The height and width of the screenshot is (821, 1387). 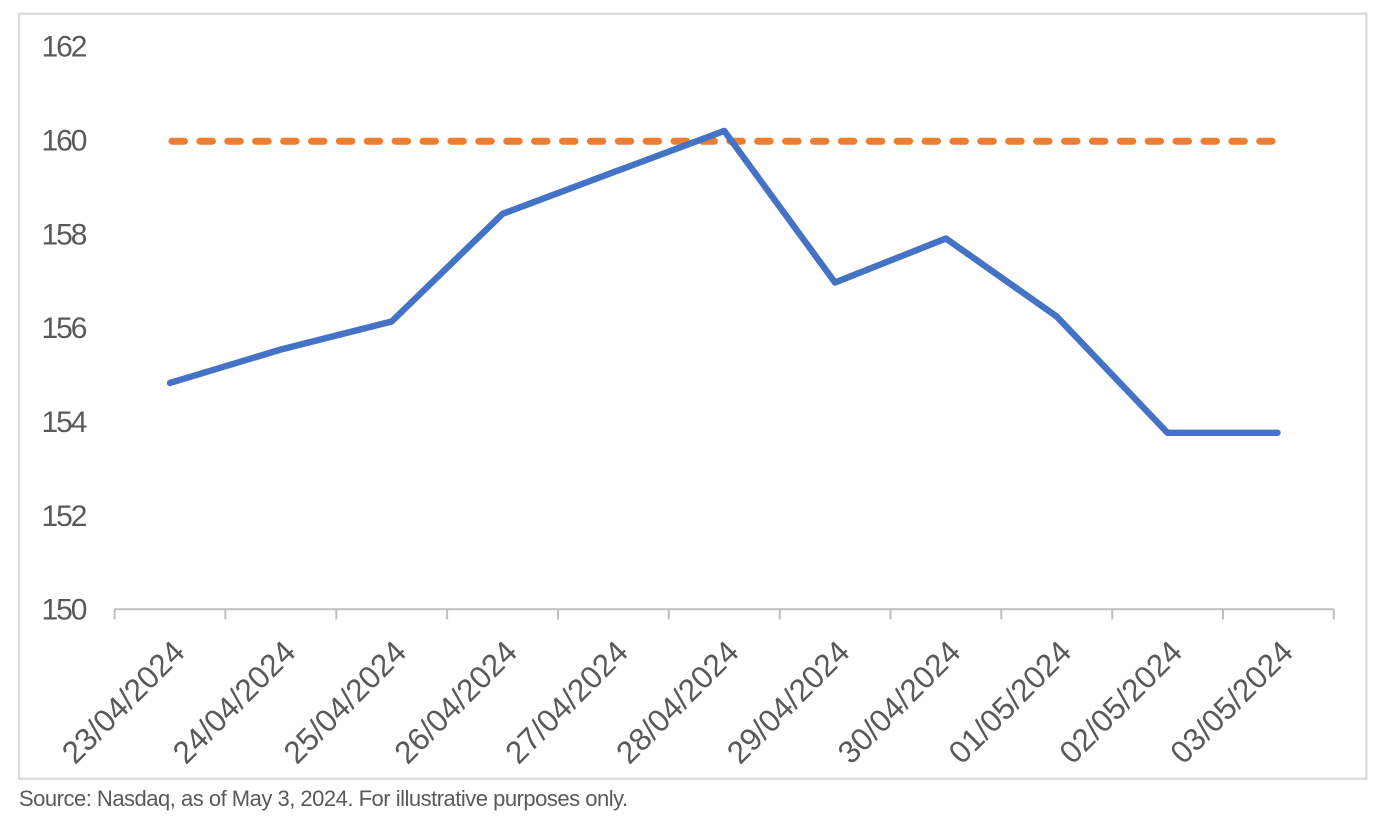 What do you see at coordinates (63, 328) in the screenshot?
I see `svg-text: 156` at bounding box center [63, 328].